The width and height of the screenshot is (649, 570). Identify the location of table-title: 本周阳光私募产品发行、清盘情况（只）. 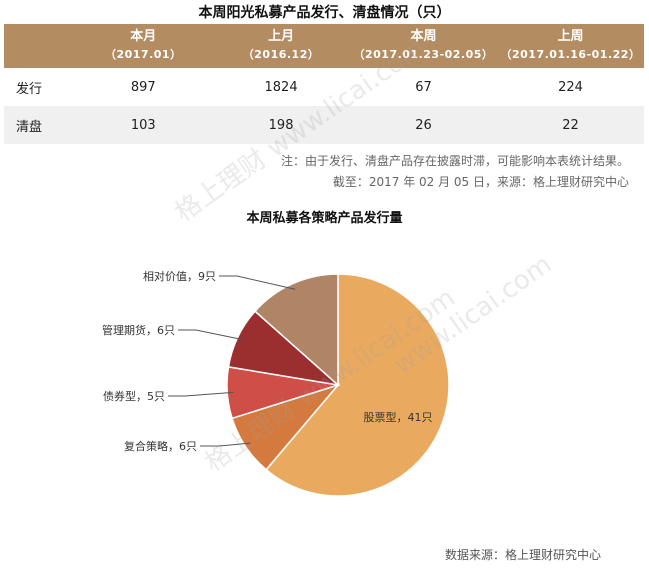
(324, 13).